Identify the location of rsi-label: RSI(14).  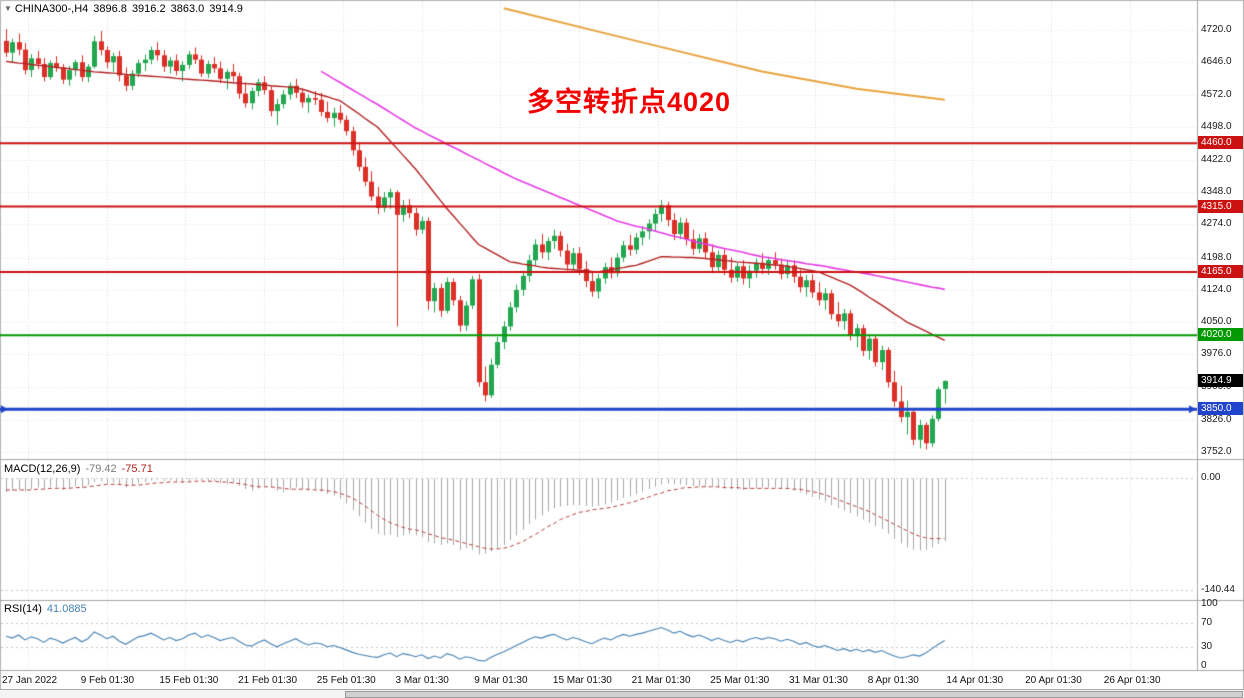
(23, 609).